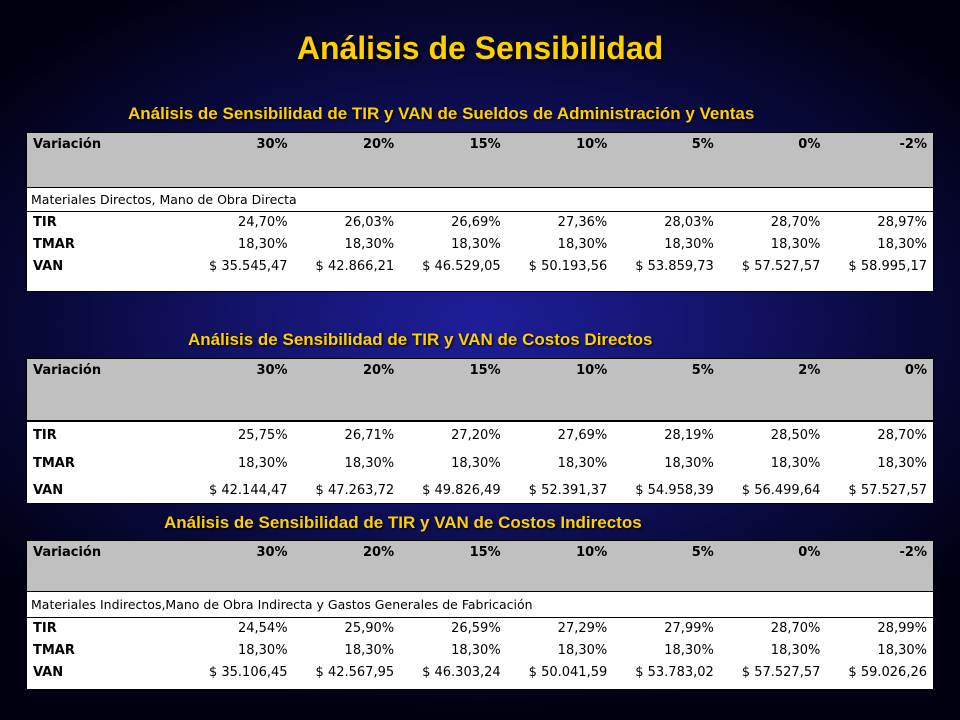 This screenshot has width=960, height=720. Describe the element at coordinates (248, 266) in the screenshot. I see `table-cell: $ 35.545,47` at that location.